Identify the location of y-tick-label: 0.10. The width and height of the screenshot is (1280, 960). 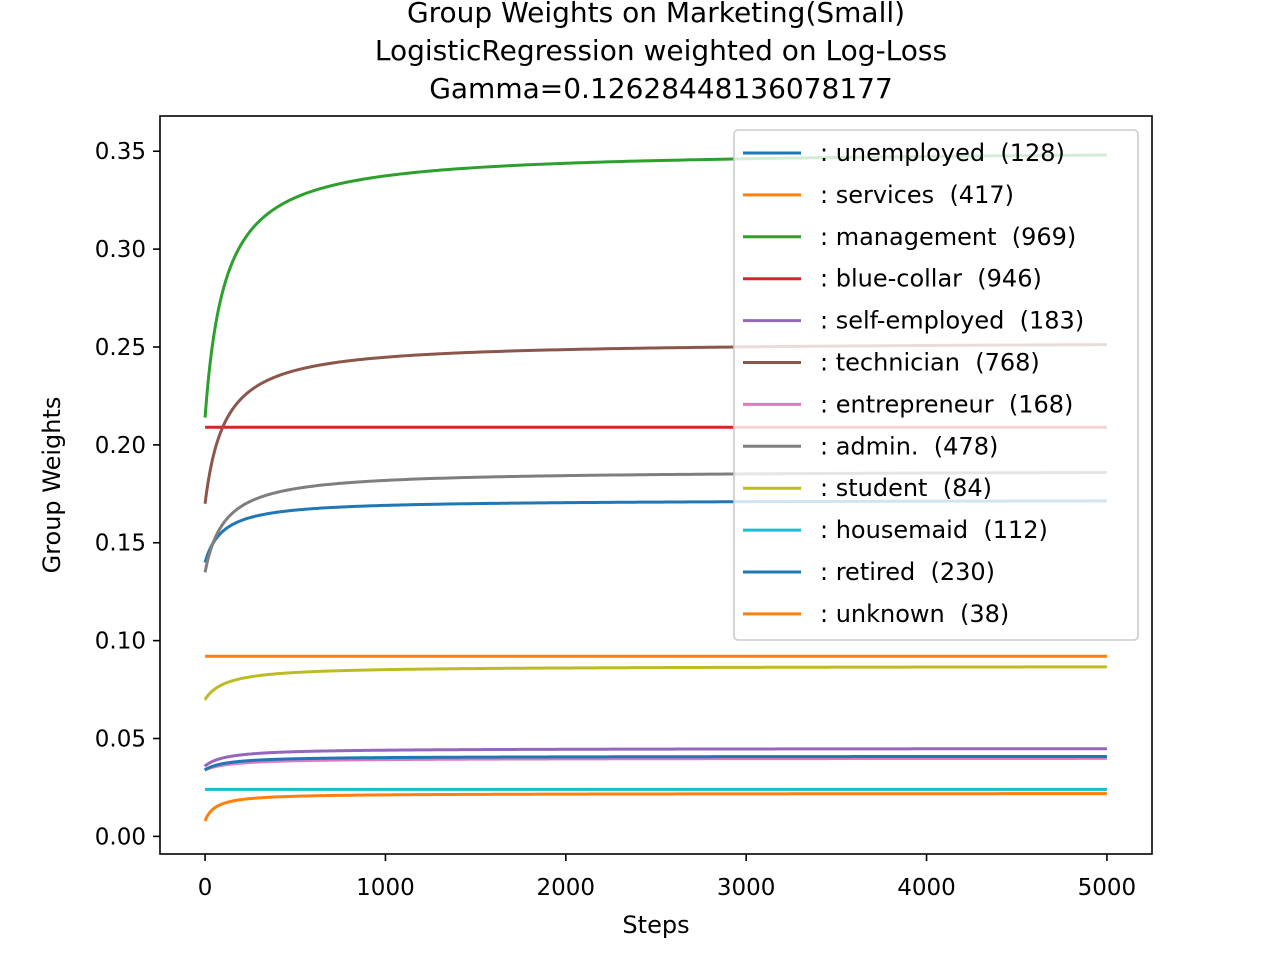
(120, 642).